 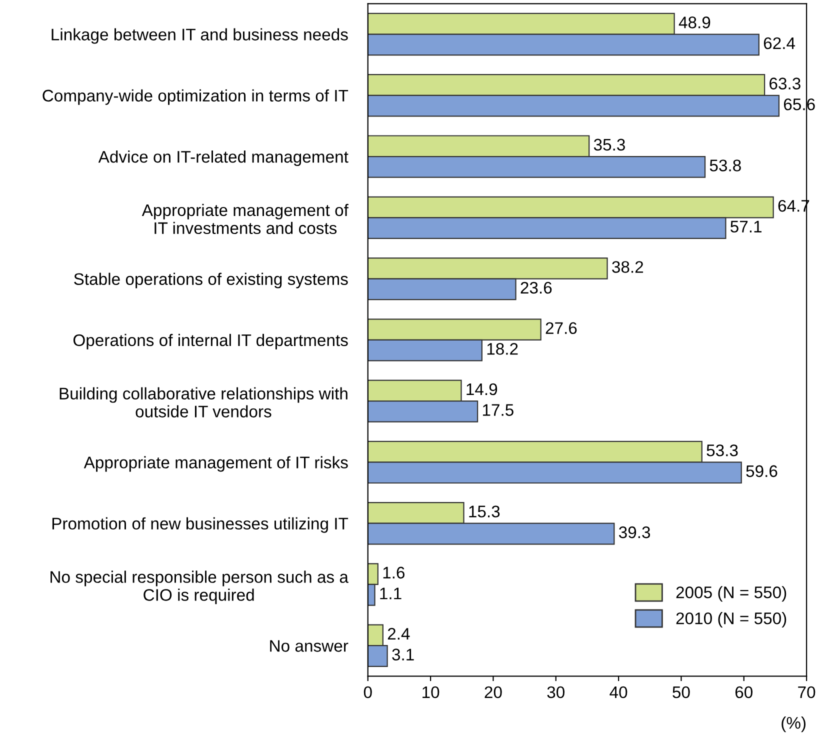 What do you see at coordinates (391, 594) in the screenshot?
I see `data-label: 1.1` at bounding box center [391, 594].